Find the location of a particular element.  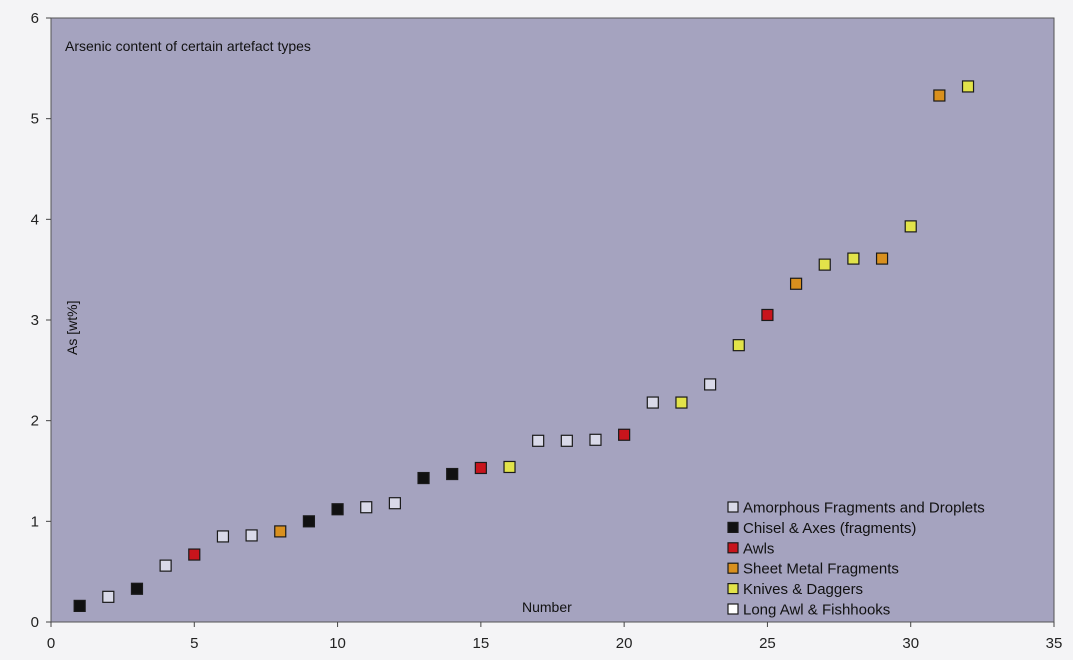

legend-label: Knives & Daggers is located at coordinates (803, 589).